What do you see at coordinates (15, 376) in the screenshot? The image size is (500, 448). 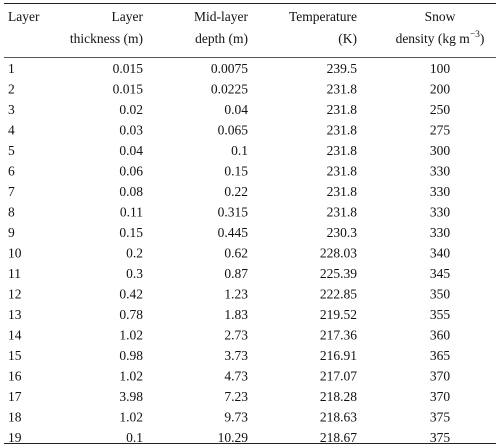 I see `cell: 16` at bounding box center [15, 376].